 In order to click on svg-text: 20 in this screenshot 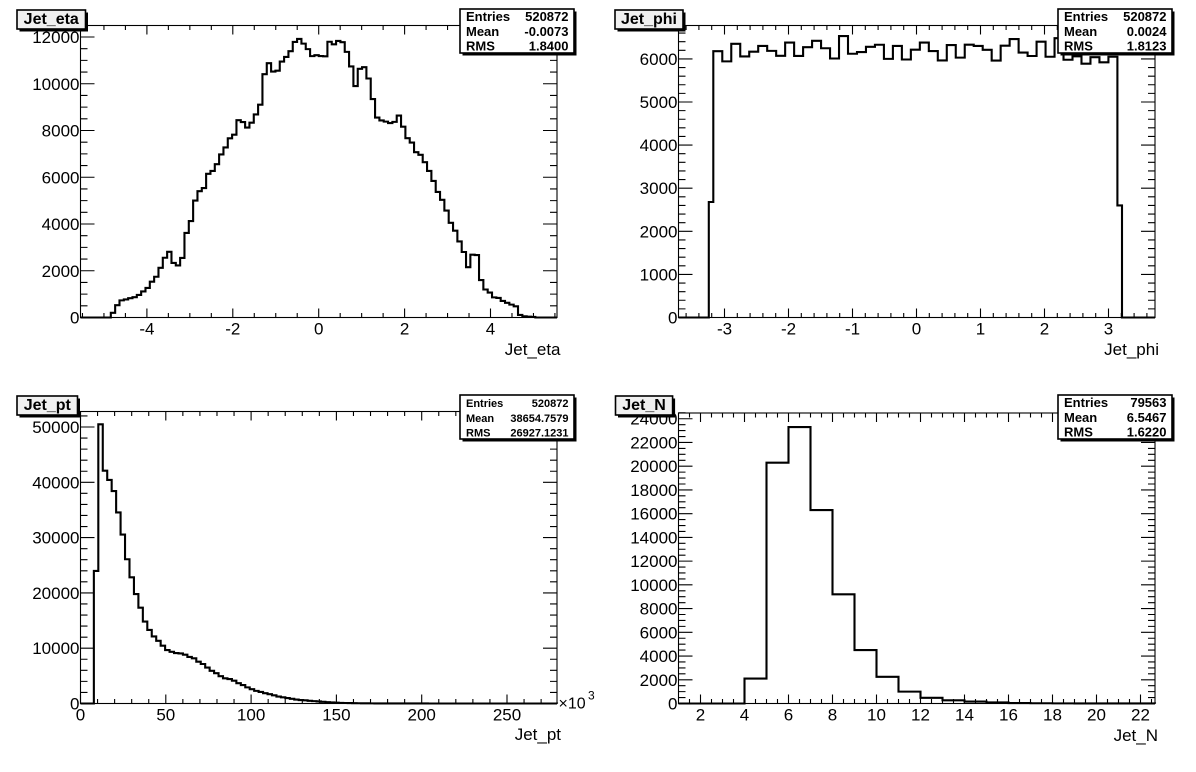, I will do `click(1096, 715)`.